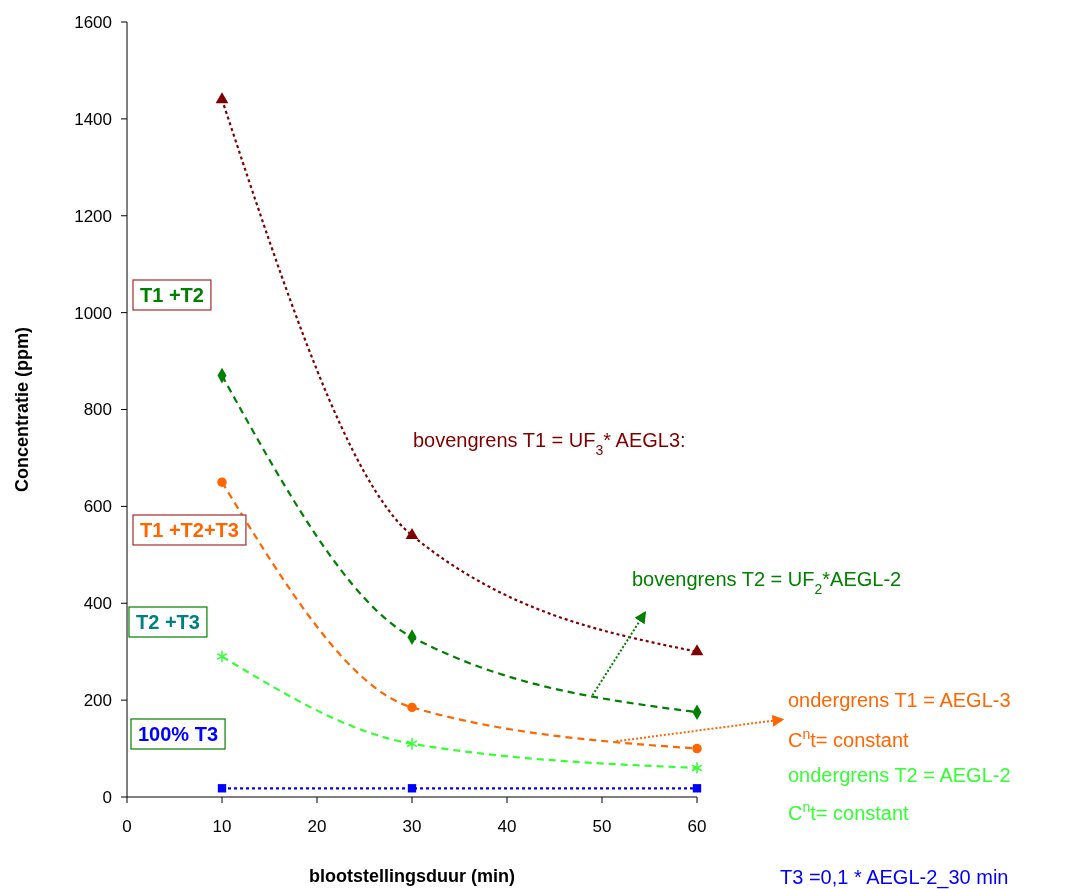 The image size is (1092, 889). Describe the element at coordinates (178, 734) in the screenshot. I see `annotation: 100% T3` at that location.